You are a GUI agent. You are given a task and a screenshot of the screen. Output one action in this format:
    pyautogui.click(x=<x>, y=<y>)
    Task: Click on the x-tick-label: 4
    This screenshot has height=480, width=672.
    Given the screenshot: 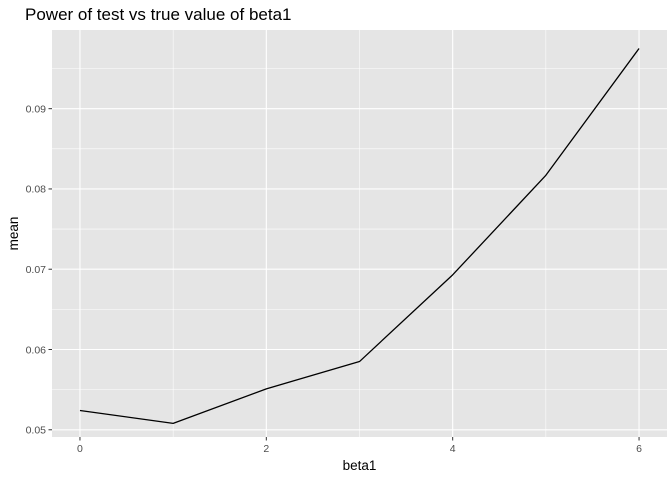 What is the action you would take?
    pyautogui.click(x=453, y=449)
    